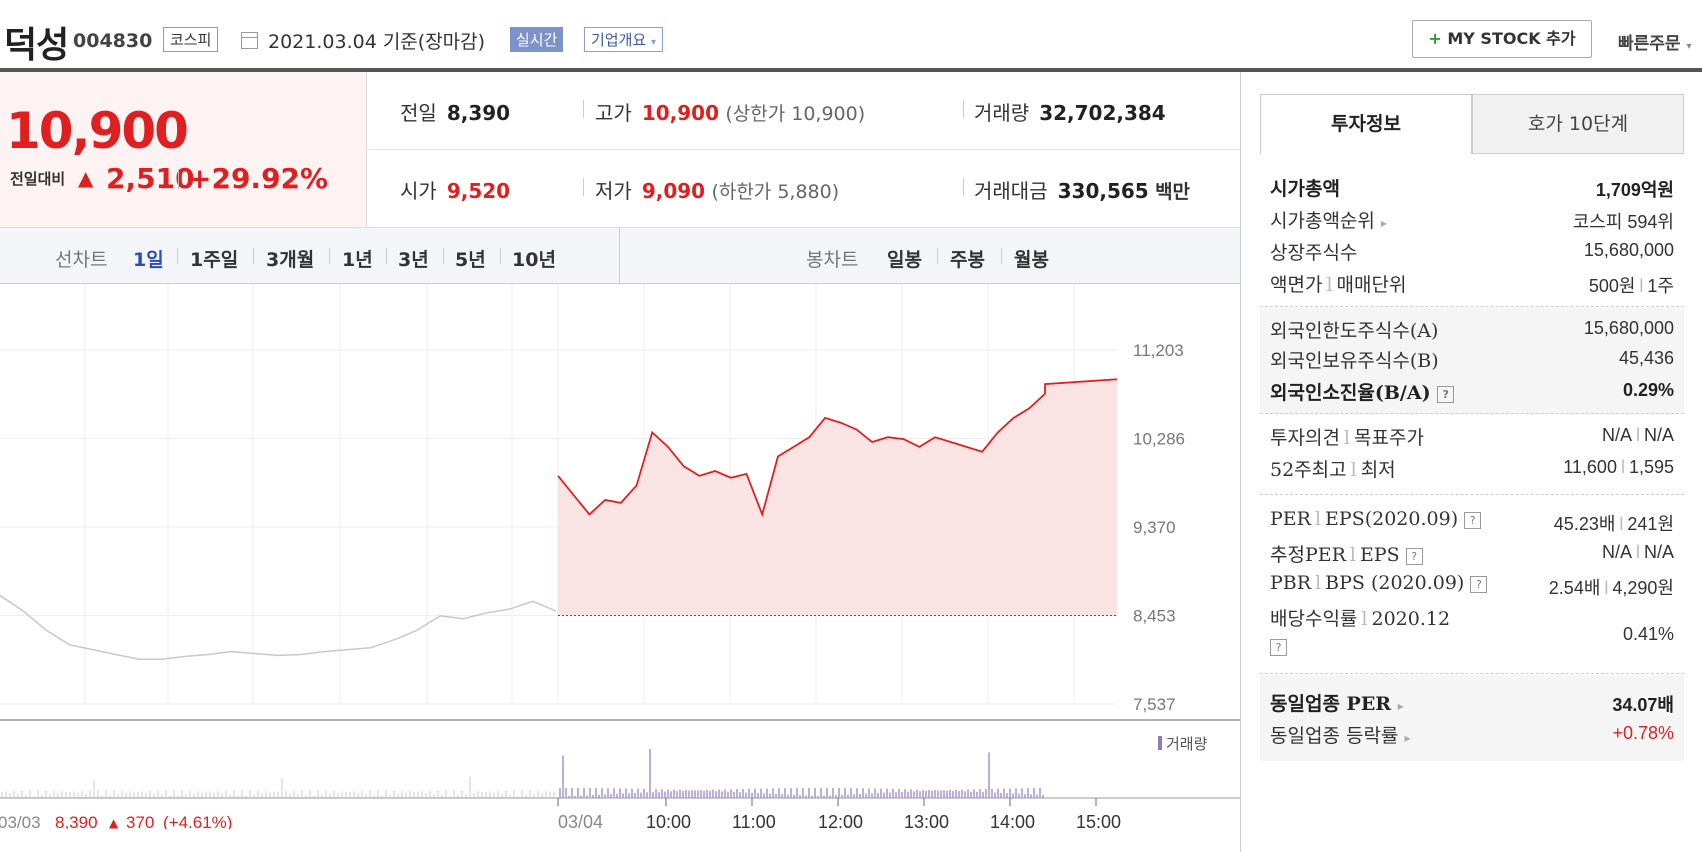 The width and height of the screenshot is (1702, 852). What do you see at coordinates (1649, 44) in the screenshot?
I see `quick-order-label: 빠른주문` at bounding box center [1649, 44].